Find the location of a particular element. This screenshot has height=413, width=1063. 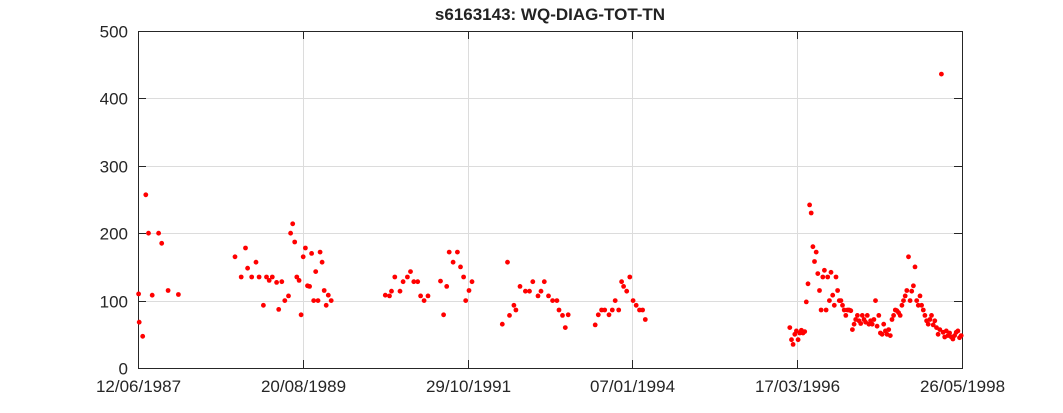

x-tick-label: 17/03/1996 is located at coordinates (797, 386).